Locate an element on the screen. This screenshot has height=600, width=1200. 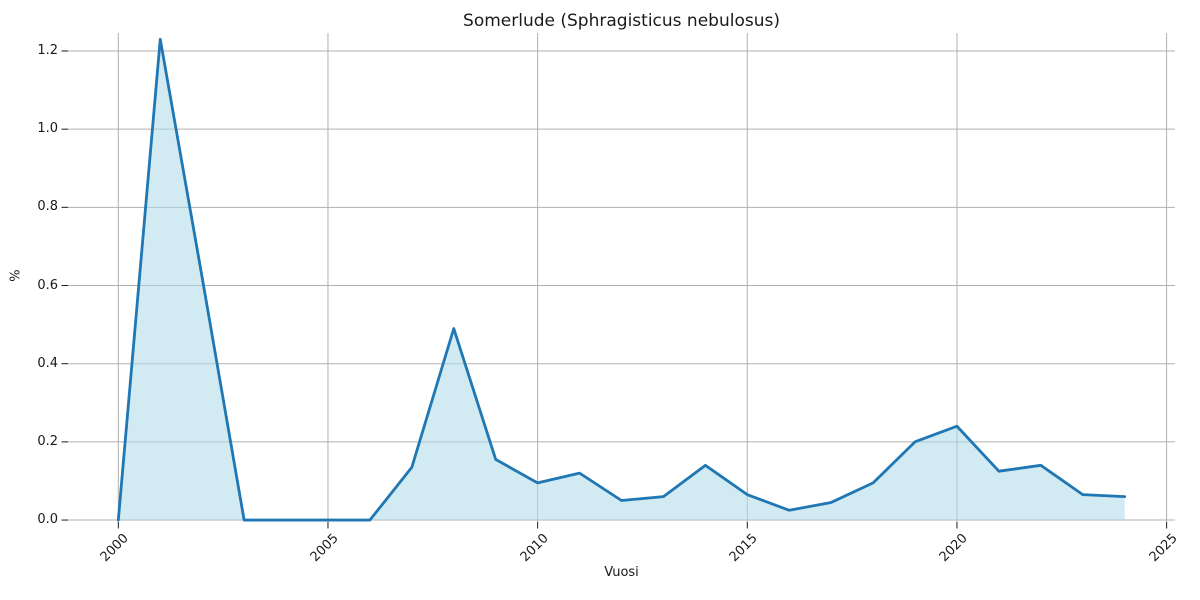
y-tick-label: 1.0 is located at coordinates (47, 129).